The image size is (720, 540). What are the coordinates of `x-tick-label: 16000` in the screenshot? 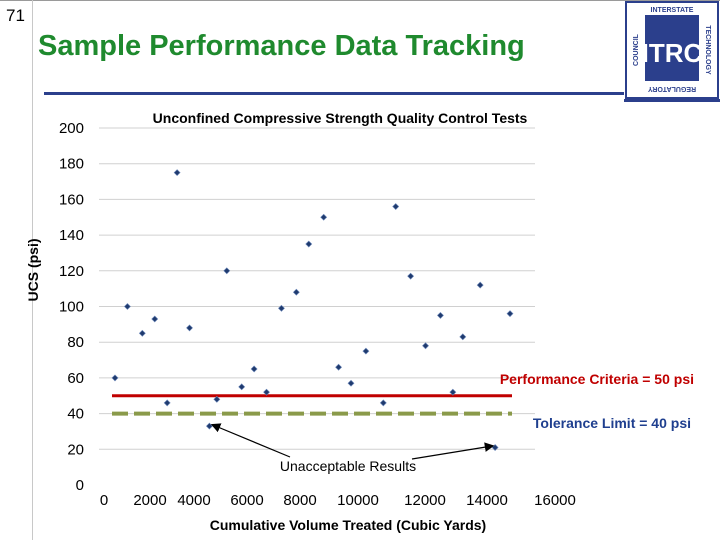 It's located at (555, 500).